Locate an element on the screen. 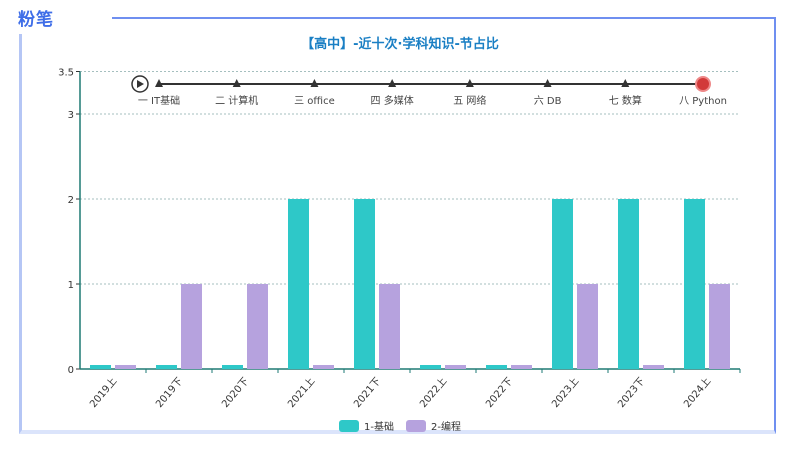 Image resolution: width=800 pixels, height=450 pixels. timeline-label: 四 多媒体 is located at coordinates (392, 100).